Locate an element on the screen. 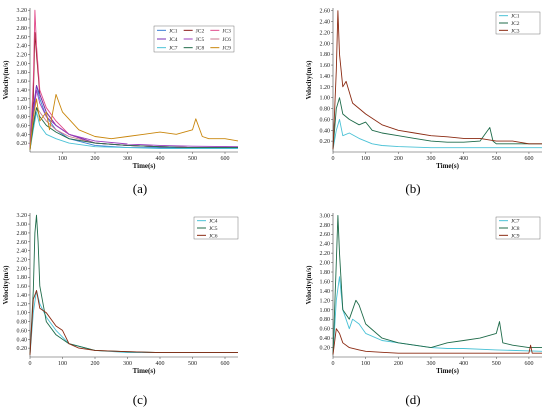  legend-label-jc6: JC6 is located at coordinates (226, 40).